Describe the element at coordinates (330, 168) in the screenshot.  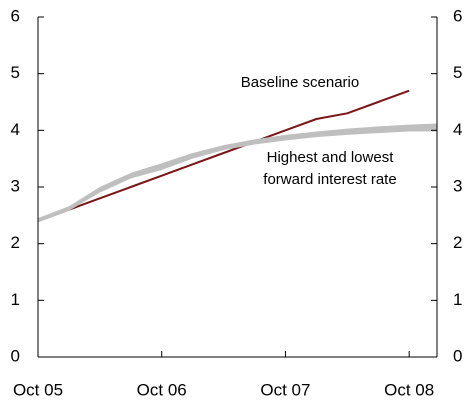
I see `band-label: Highest and lowest forward interest rate` at that location.